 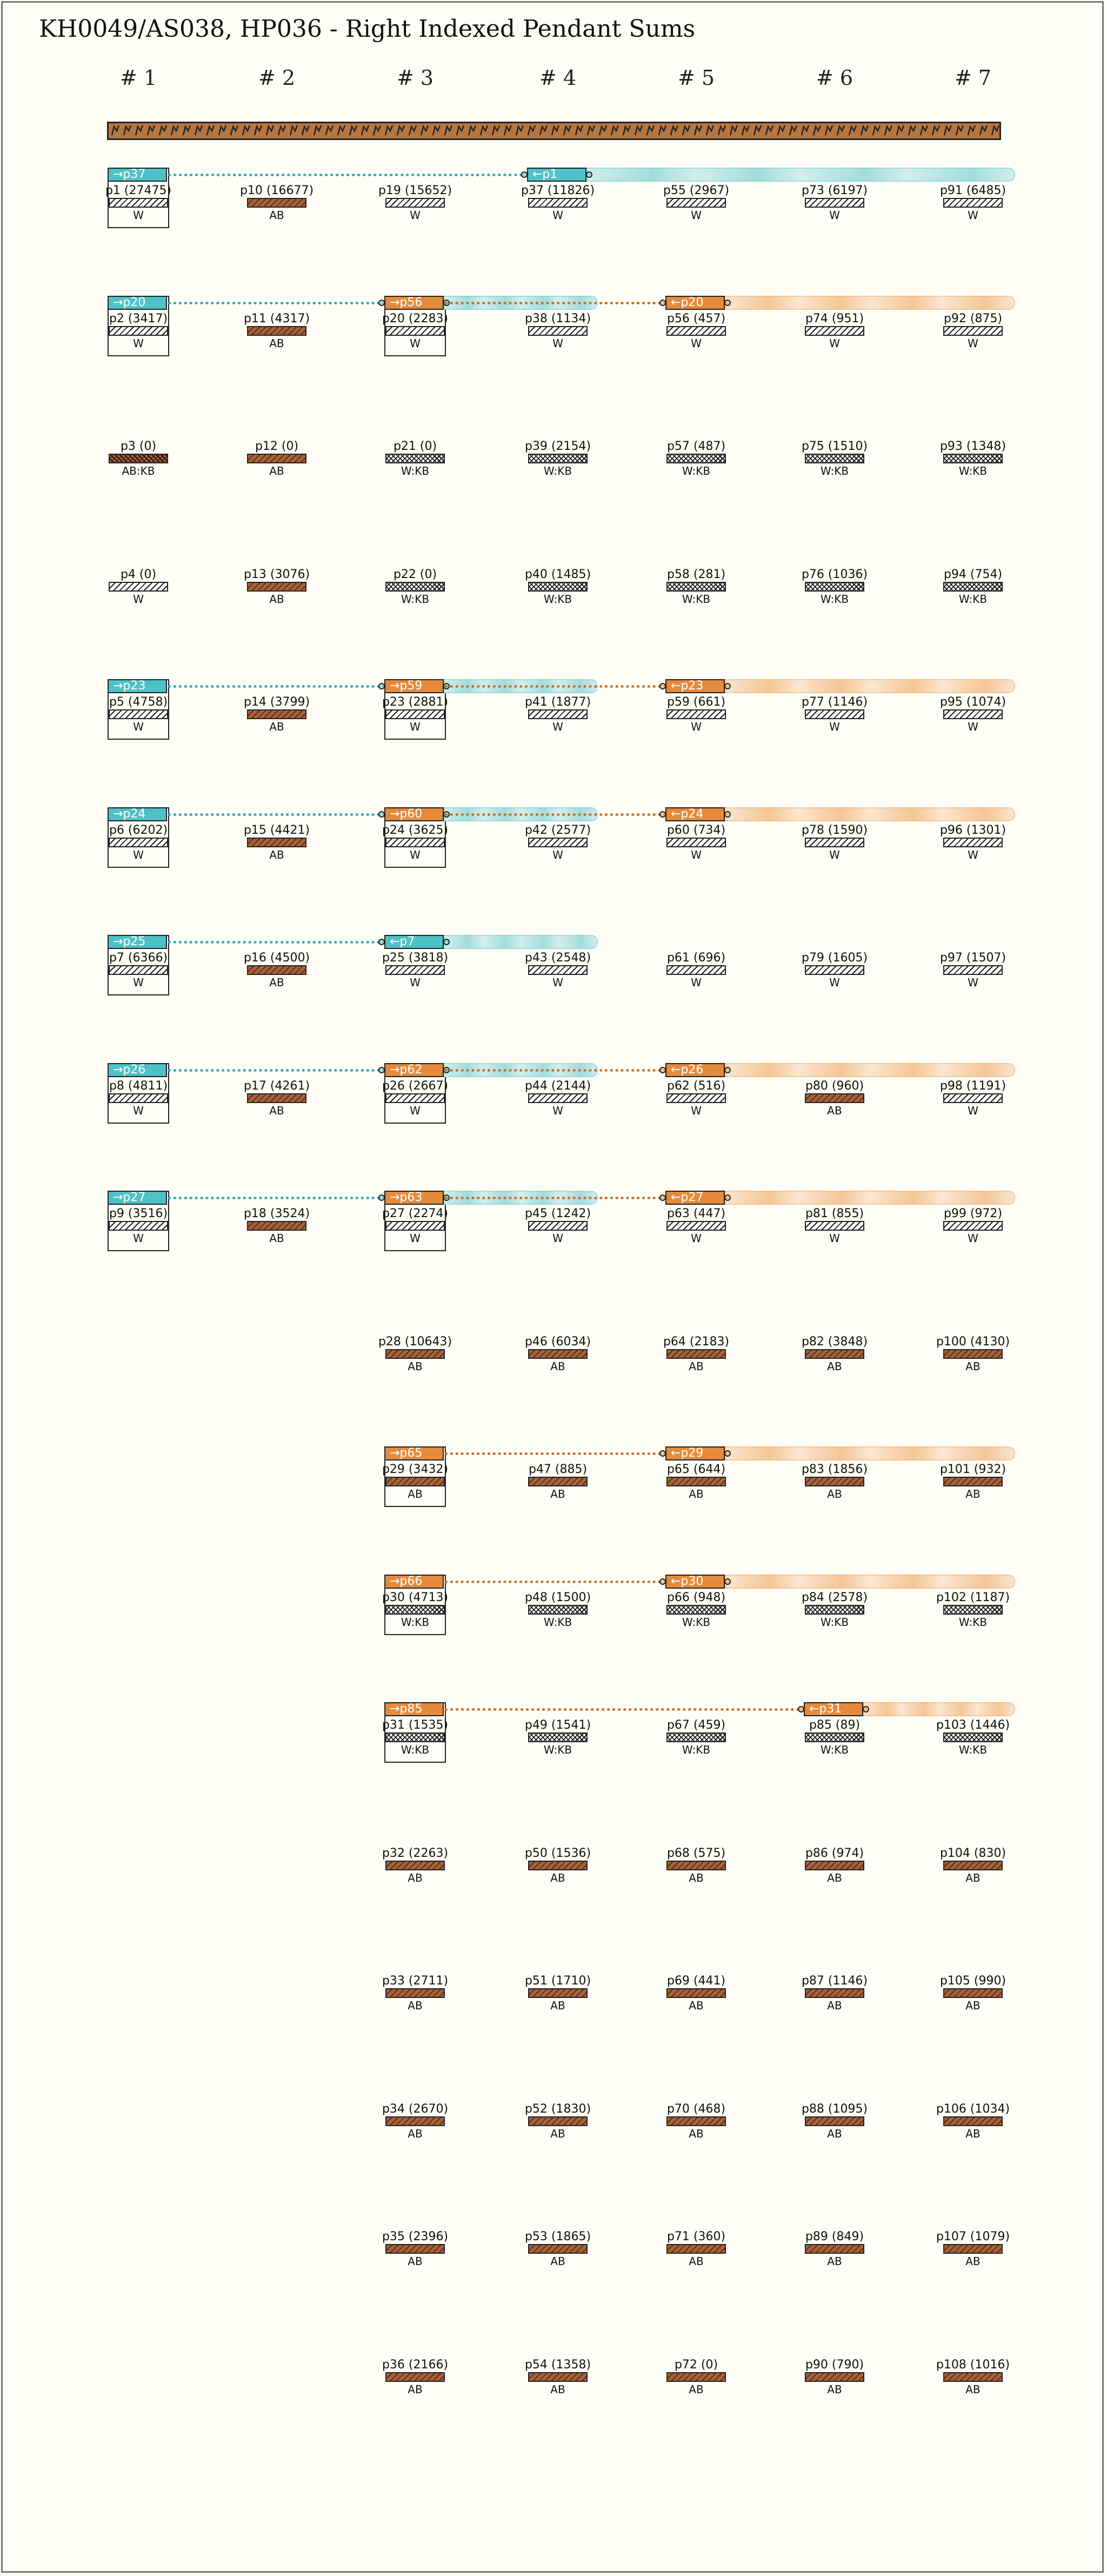 What do you see at coordinates (695, 1453) in the screenshot?
I see `link-target-tag: ←p29` at bounding box center [695, 1453].